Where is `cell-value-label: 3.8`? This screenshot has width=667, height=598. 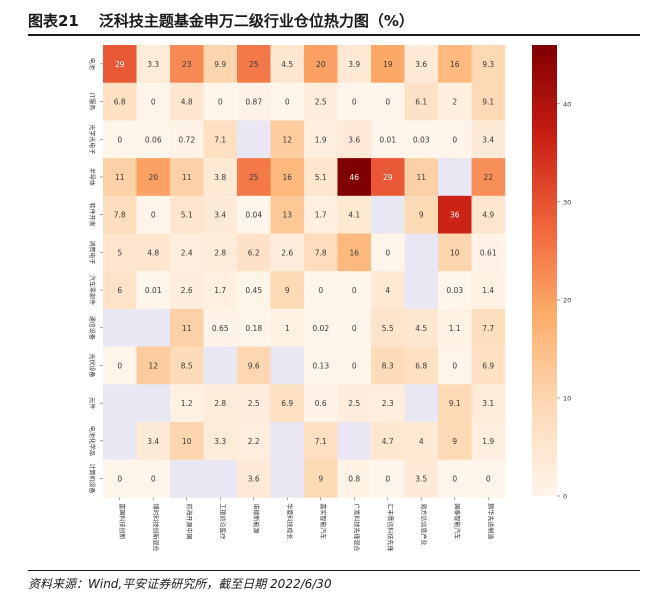
cell-value-label: 3.8 is located at coordinates (220, 177).